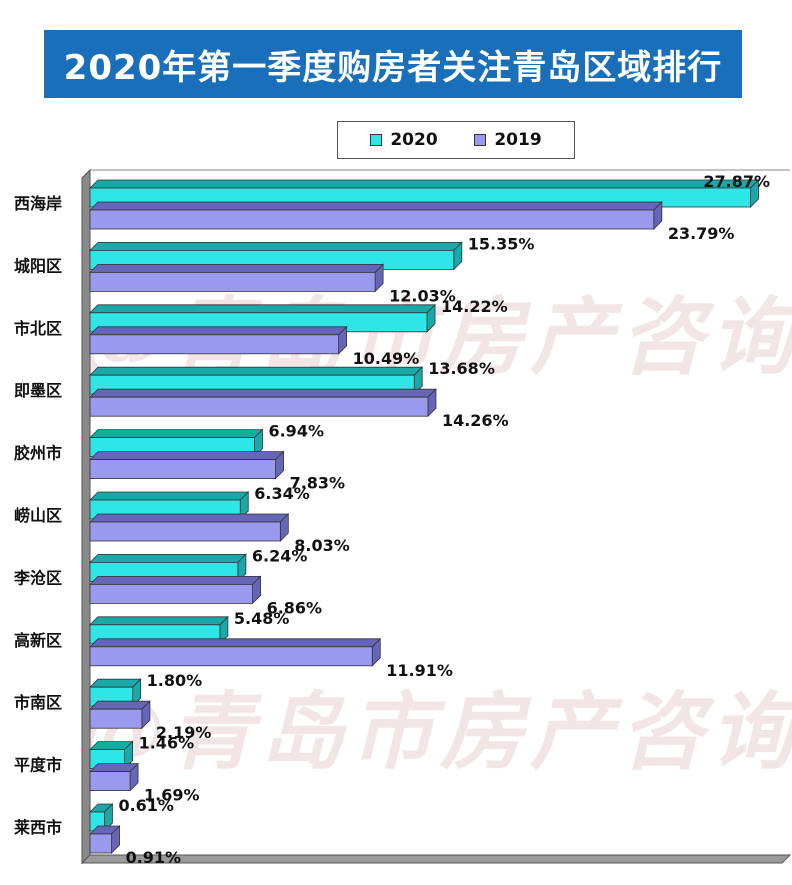  Describe the element at coordinates (38, 453) in the screenshot. I see `category-label: 胶州市` at that location.